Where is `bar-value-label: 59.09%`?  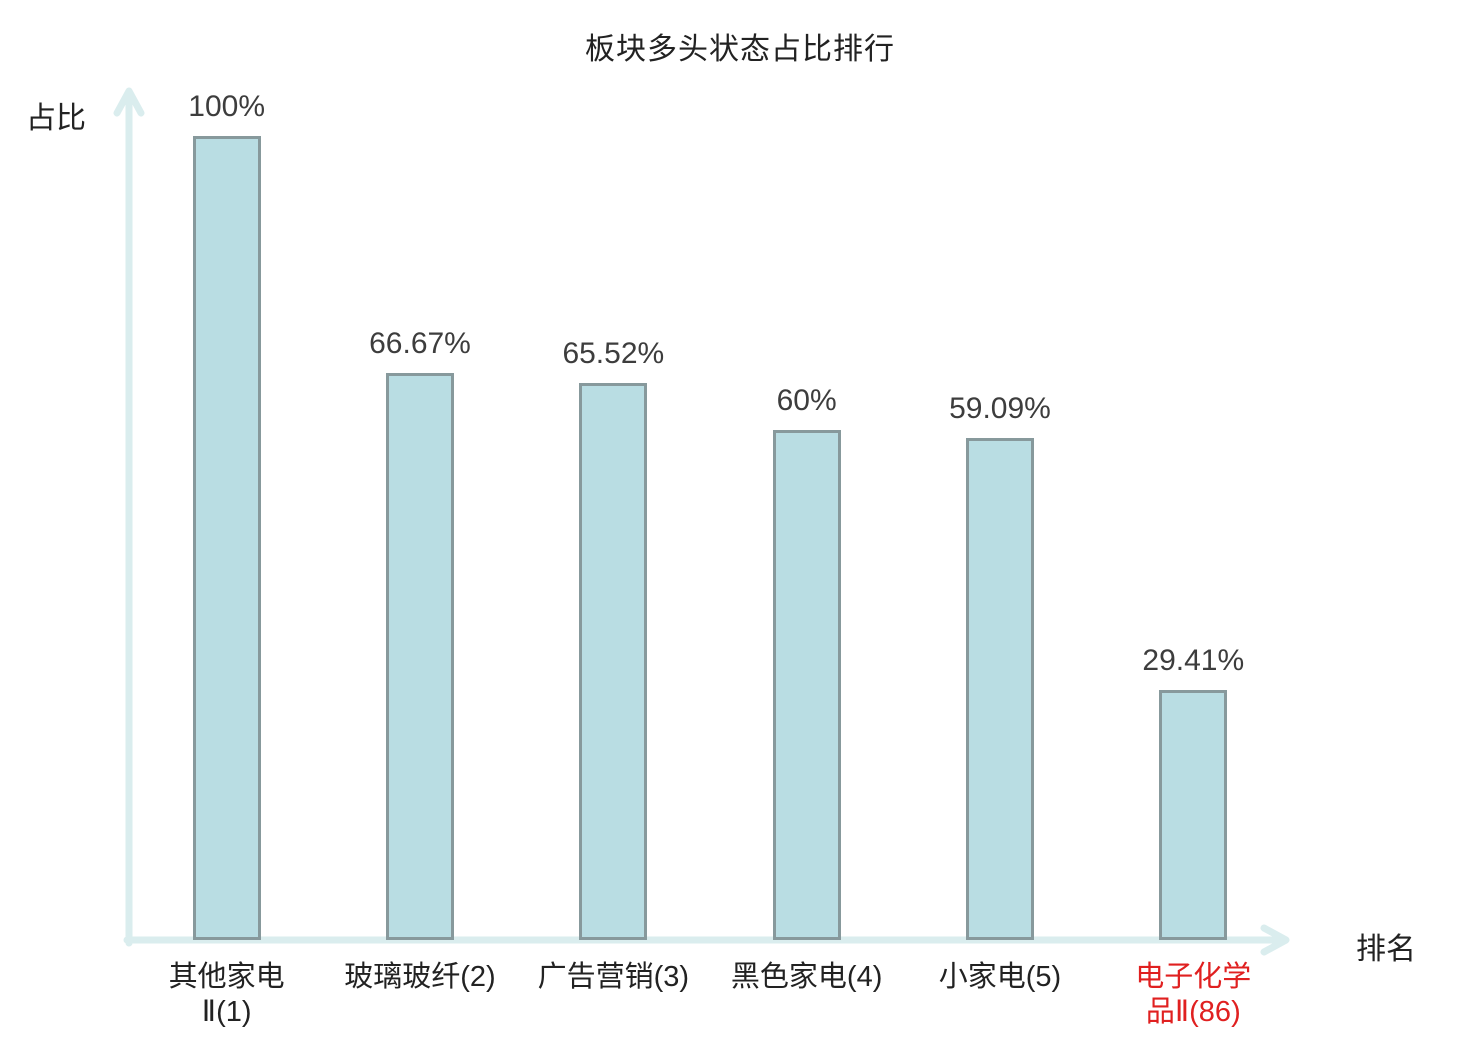 bar-value-label: 59.09% is located at coordinates (1000, 408).